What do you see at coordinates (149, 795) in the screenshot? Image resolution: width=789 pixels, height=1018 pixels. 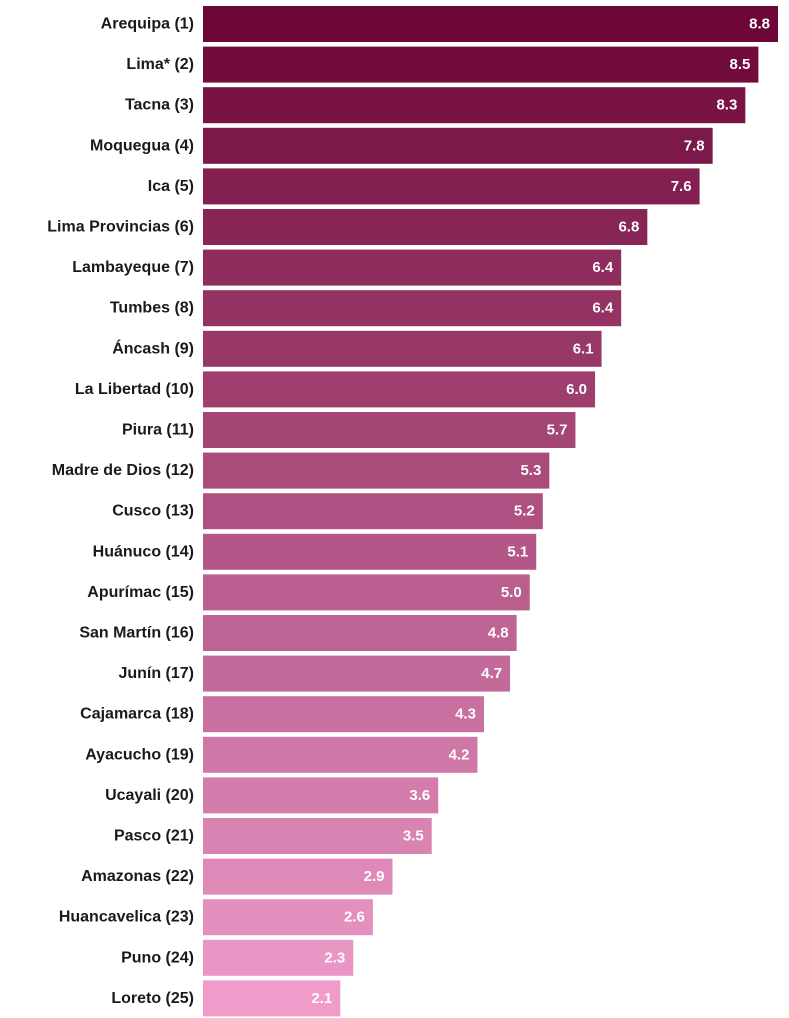 I see `category-label: Ucayali (20)` at bounding box center [149, 795].